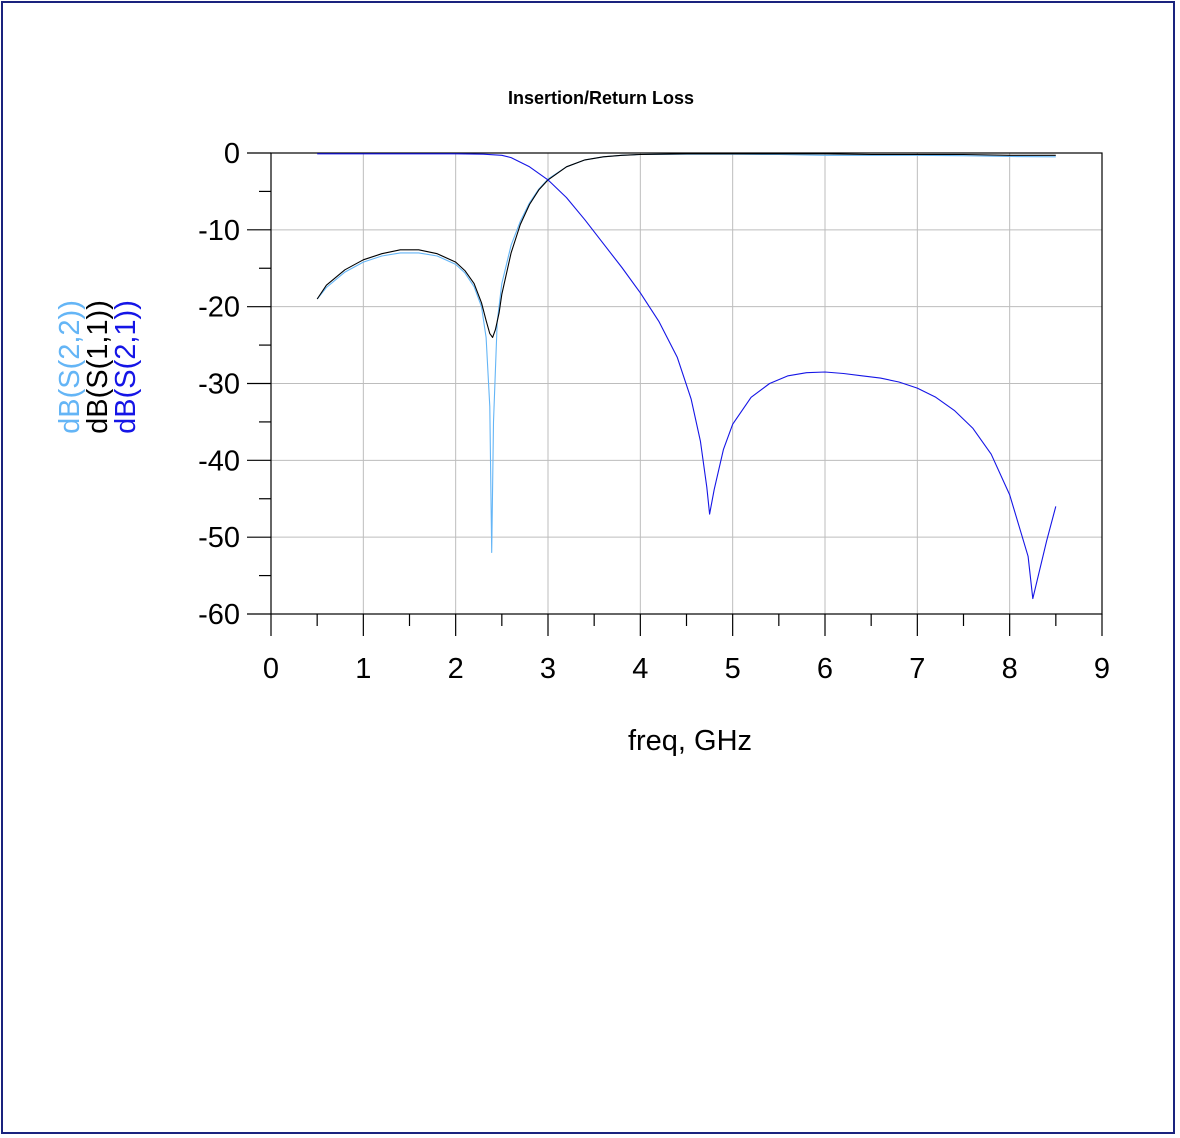 The height and width of the screenshot is (1138, 1180). Describe the element at coordinates (219, 461) in the screenshot. I see `y-tick-label: -40` at that location.